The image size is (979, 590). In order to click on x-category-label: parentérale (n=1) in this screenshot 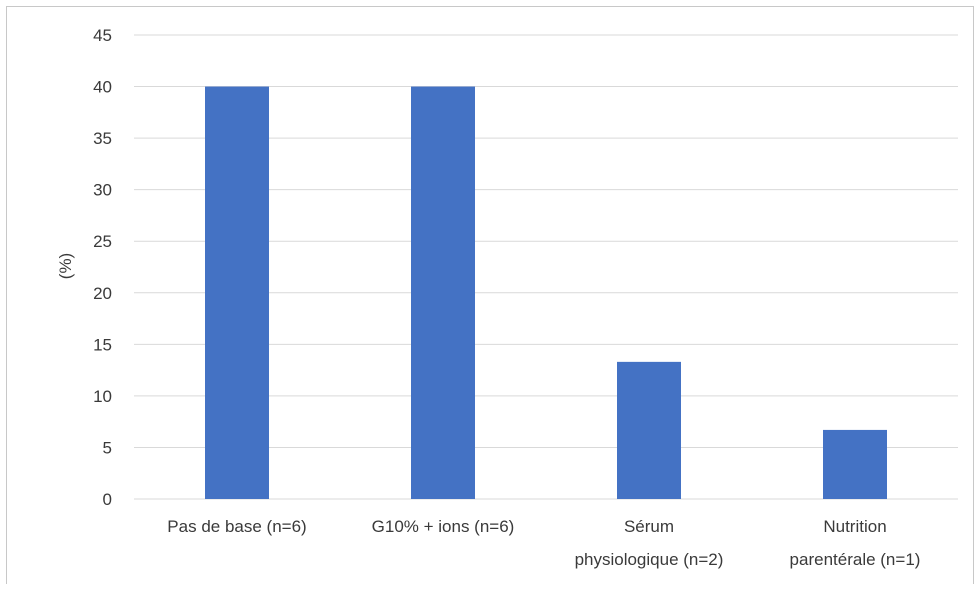, I will do `click(855, 559)`.